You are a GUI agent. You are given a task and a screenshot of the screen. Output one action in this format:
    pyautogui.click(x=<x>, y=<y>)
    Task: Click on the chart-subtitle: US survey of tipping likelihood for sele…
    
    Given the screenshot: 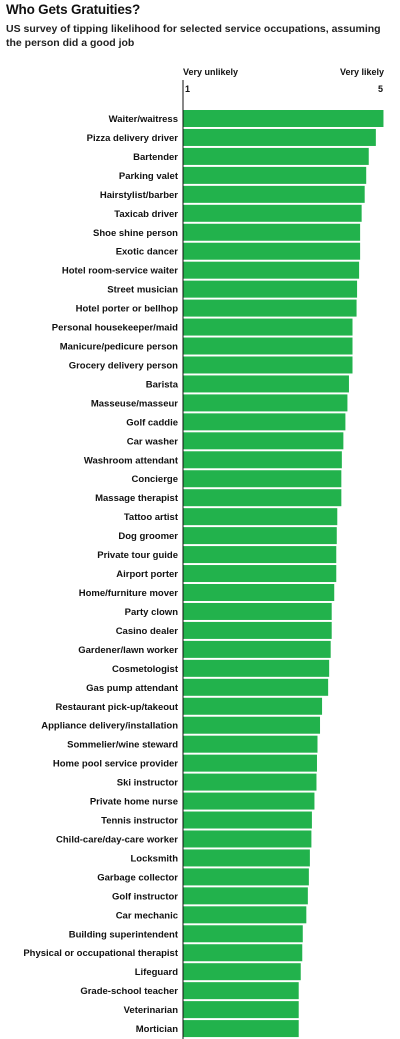 What is the action you would take?
    pyautogui.click(x=193, y=36)
    